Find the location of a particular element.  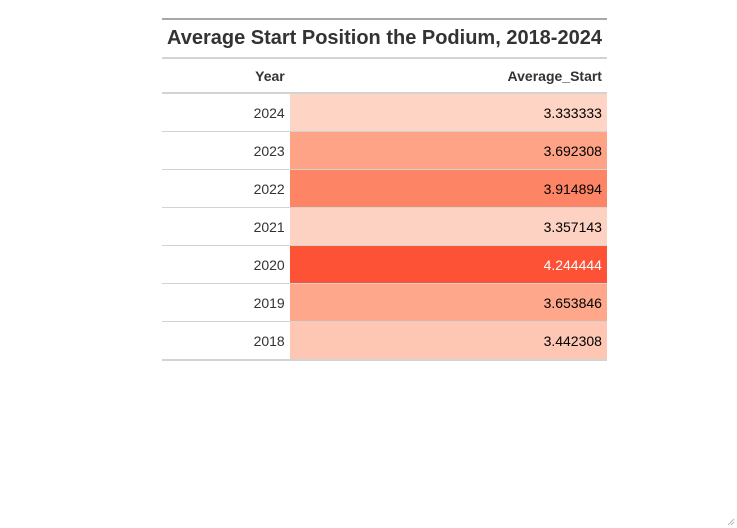

cell-year: 2021 is located at coordinates (226, 226).